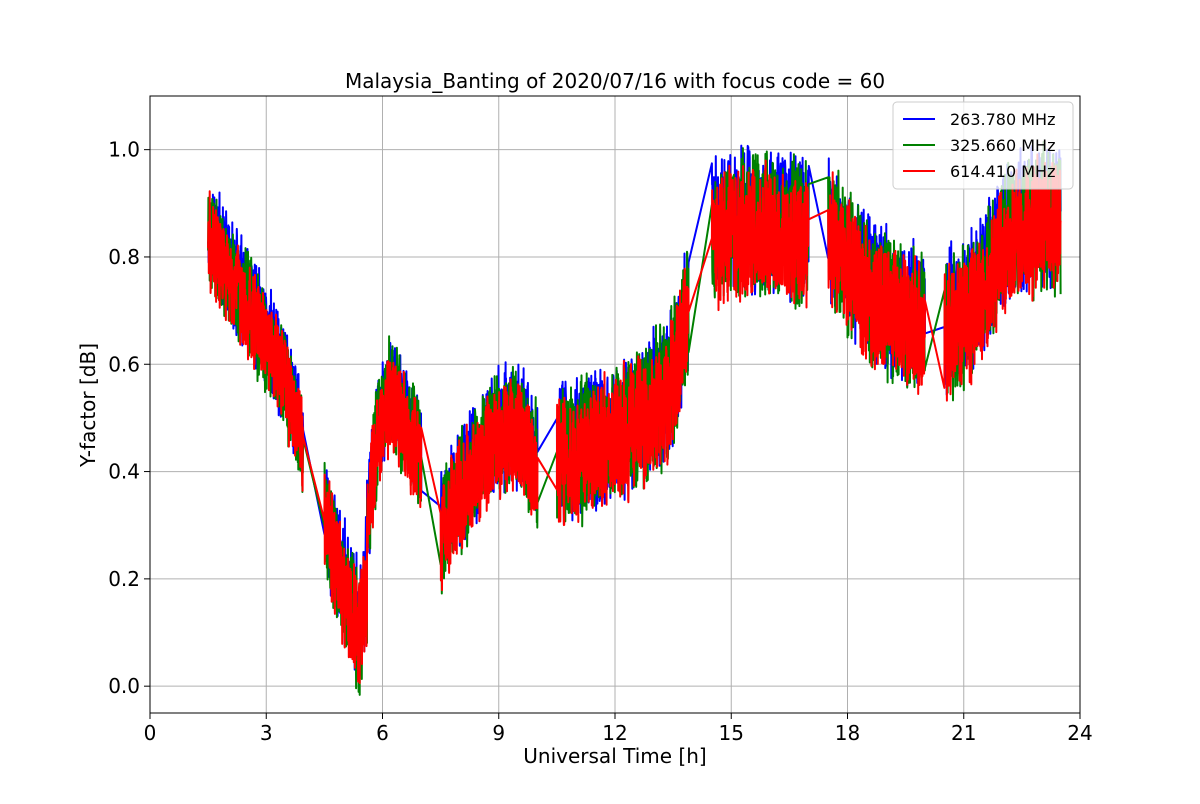 Image resolution: width=1200 pixels, height=804 pixels. What do you see at coordinates (124, 579) in the screenshot?
I see `y-tick-label: 0.2` at bounding box center [124, 579].